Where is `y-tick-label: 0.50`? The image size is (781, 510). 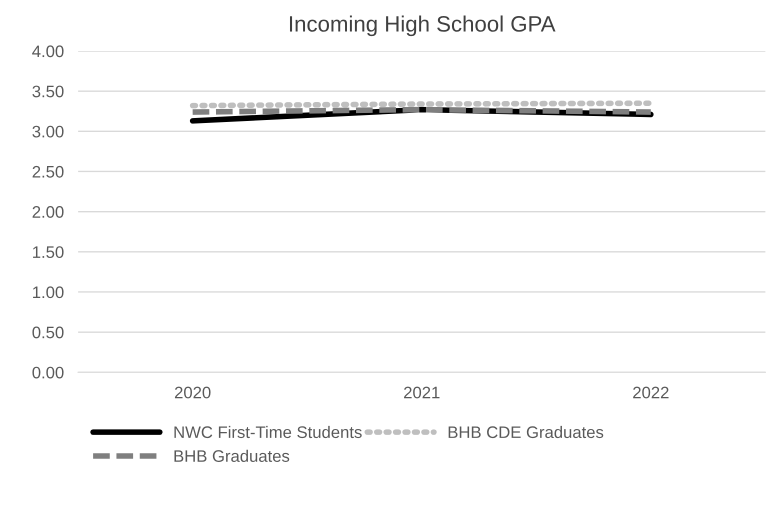 y-tick-label: 0.50 is located at coordinates (48, 332).